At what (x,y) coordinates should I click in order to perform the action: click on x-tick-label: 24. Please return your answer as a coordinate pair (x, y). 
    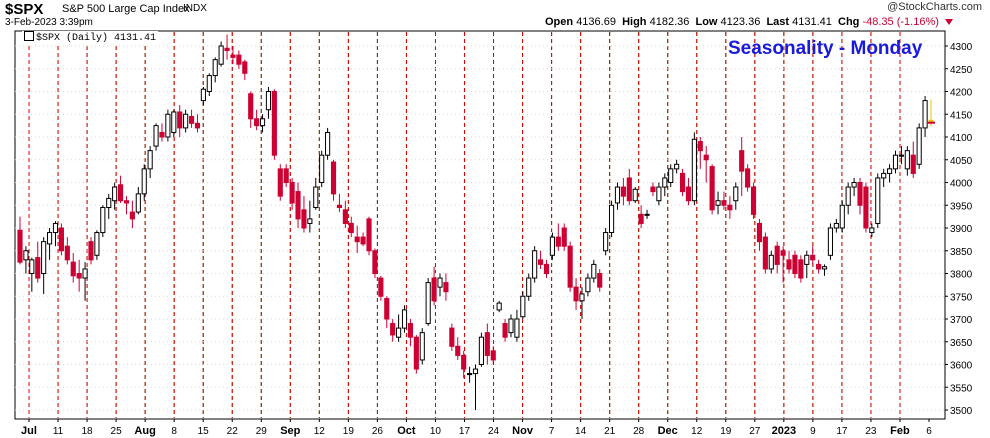
    Looking at the image, I should click on (494, 431).